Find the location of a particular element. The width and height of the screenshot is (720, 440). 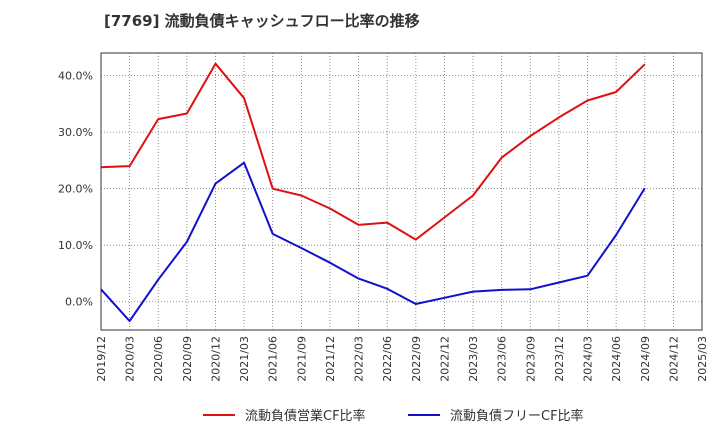

y-tick-label: 40.0% is located at coordinates (75, 76).